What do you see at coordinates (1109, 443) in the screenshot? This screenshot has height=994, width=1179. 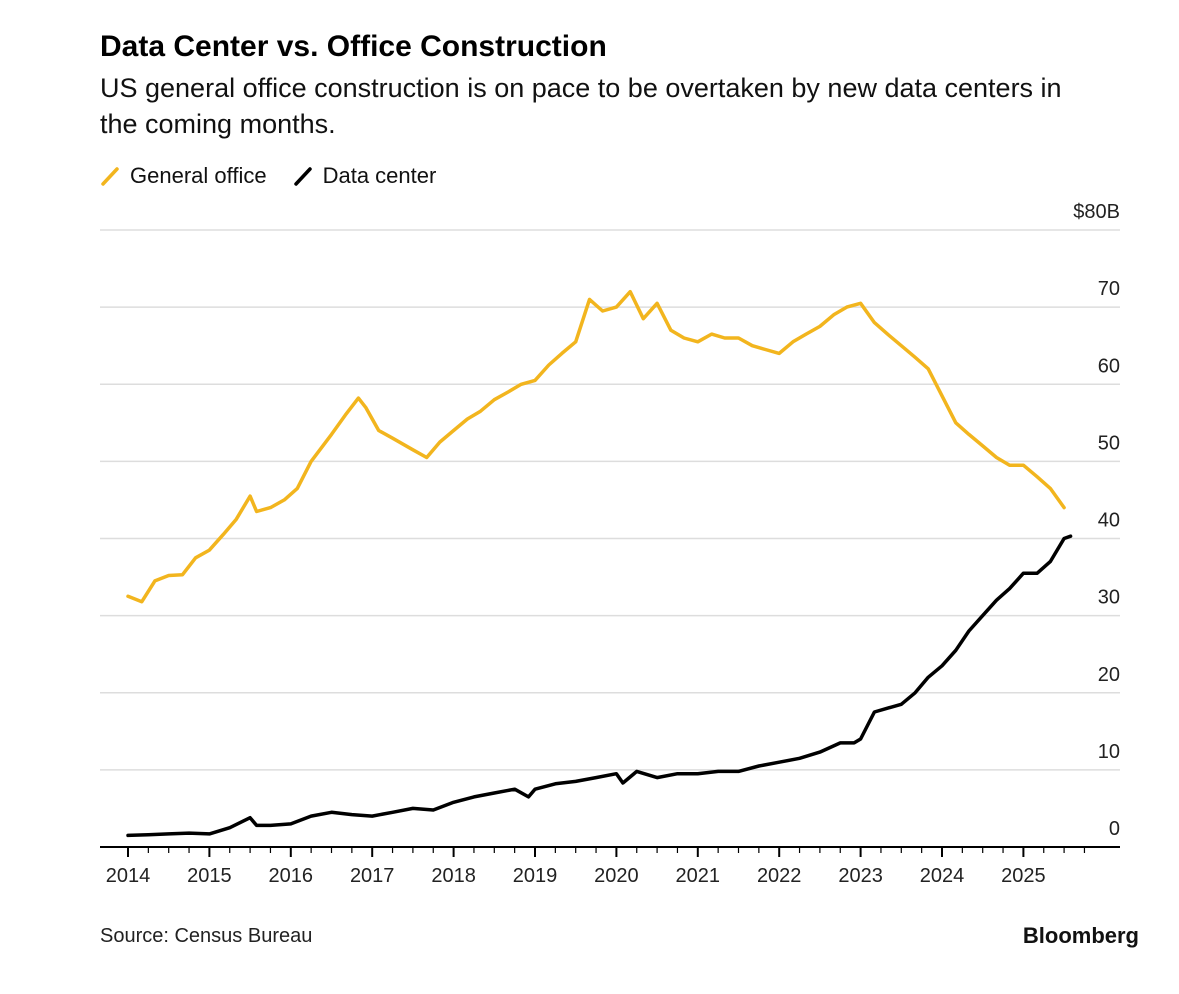 I see `y-tick-label-50: 50` at bounding box center [1109, 443].